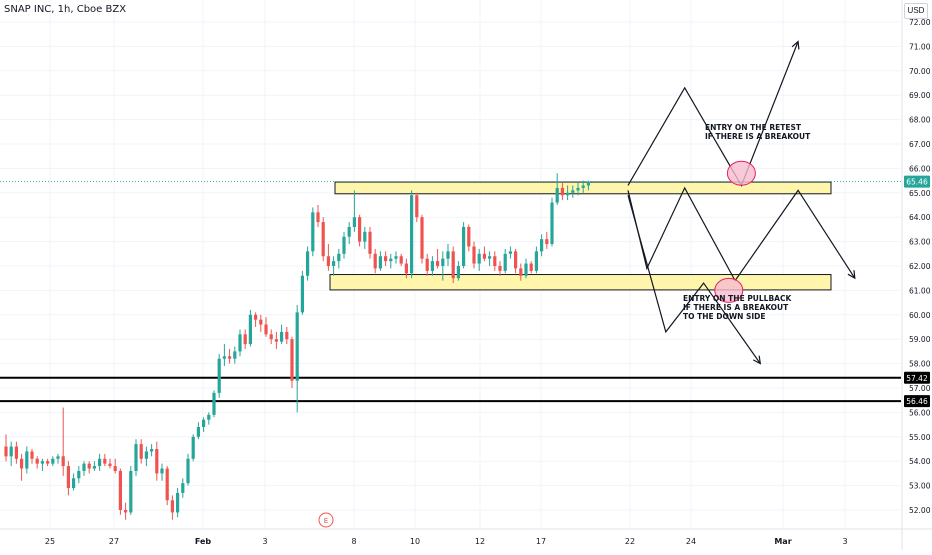 The image size is (932, 555). What do you see at coordinates (65, 9) in the screenshot?
I see `symbol-title: SNAP INC, 1h, Cboe BZX` at bounding box center [65, 9].